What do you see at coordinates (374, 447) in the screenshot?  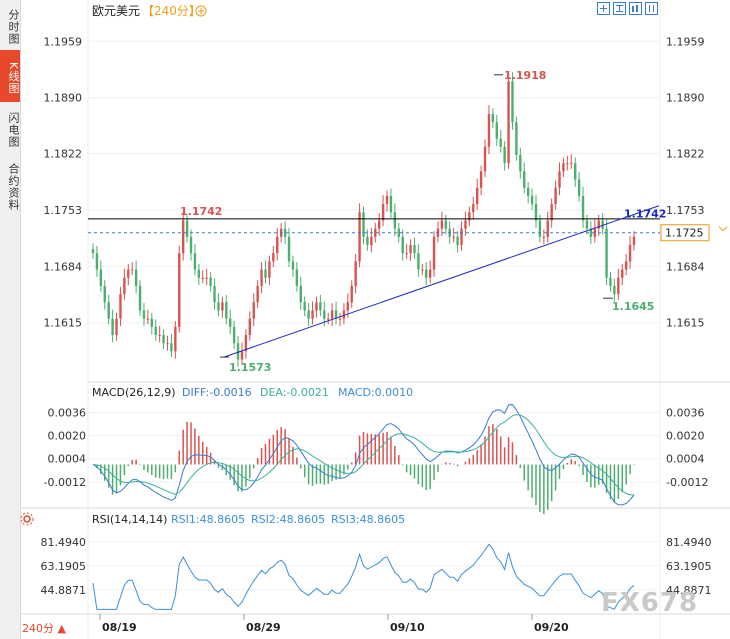 I see `macd-grid` at bounding box center [374, 447].